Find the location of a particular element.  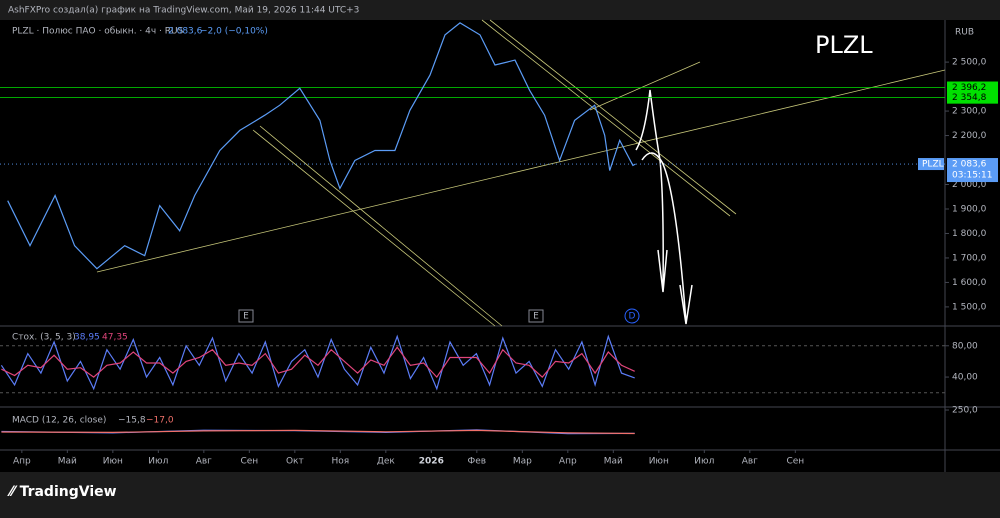

indicator-legend: Стох. (3, 5, 3) is located at coordinates (44, 338).